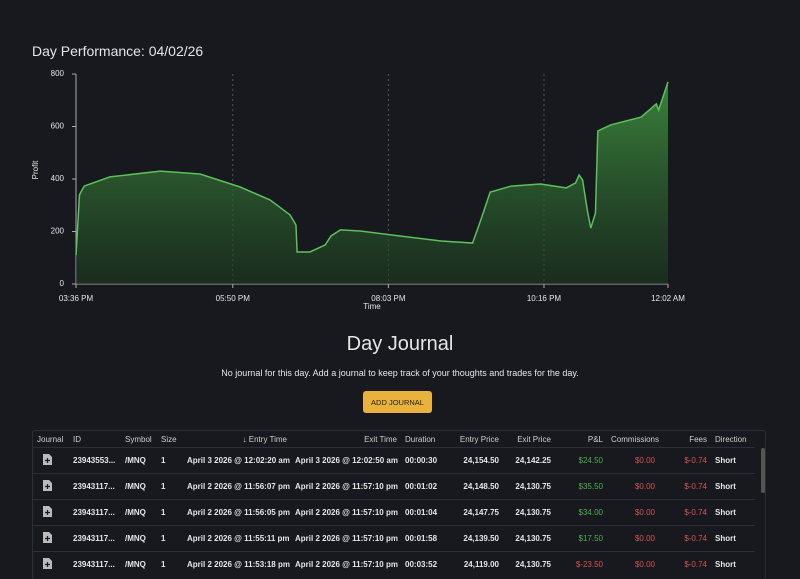 The width and height of the screenshot is (800, 579). Describe the element at coordinates (76, 298) in the screenshot. I see `x-tick-label: 03:36 PM` at that location.